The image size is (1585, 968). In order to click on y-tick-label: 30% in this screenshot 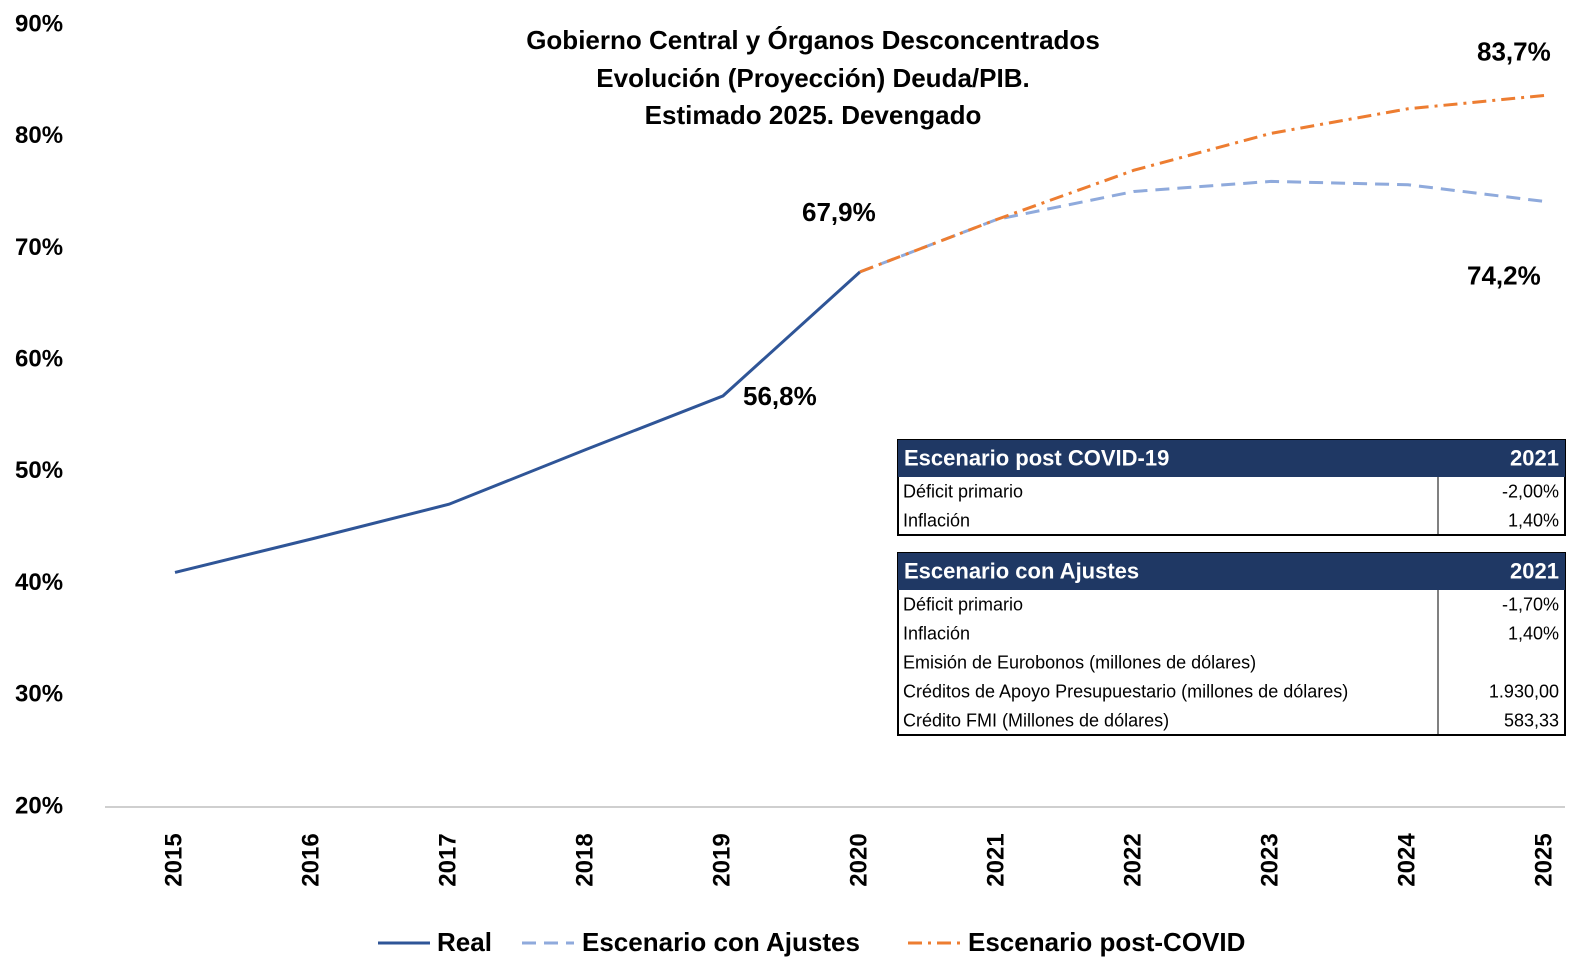, I will do `click(39, 694)`.